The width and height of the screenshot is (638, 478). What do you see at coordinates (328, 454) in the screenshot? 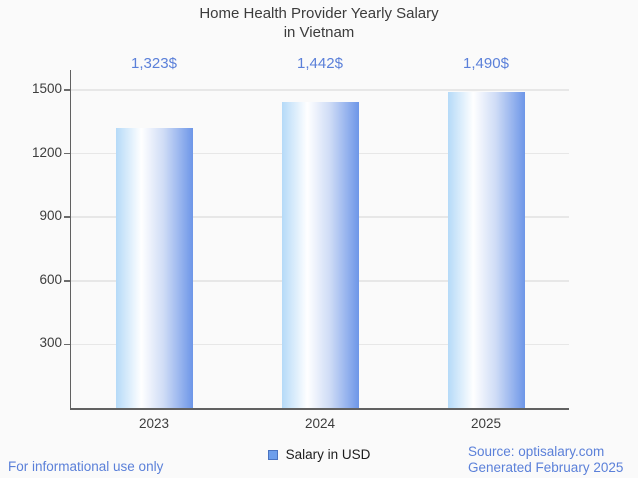
I see `legend-label: Salary in USD` at bounding box center [328, 454].